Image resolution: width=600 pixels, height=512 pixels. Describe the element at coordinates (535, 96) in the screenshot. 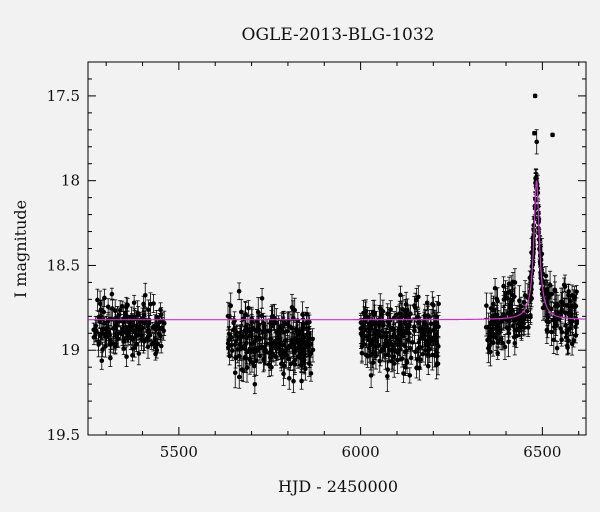

I see `outlier-point` at that location.